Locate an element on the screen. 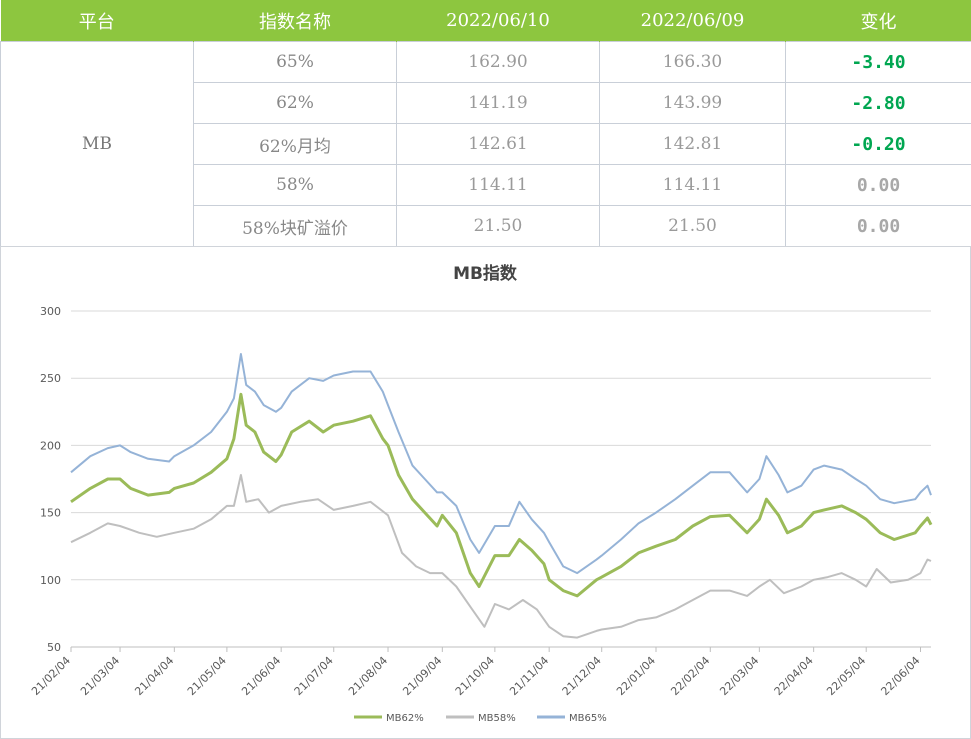 This screenshot has height=739, width=971. change-cell: -3.40 is located at coordinates (878, 62).